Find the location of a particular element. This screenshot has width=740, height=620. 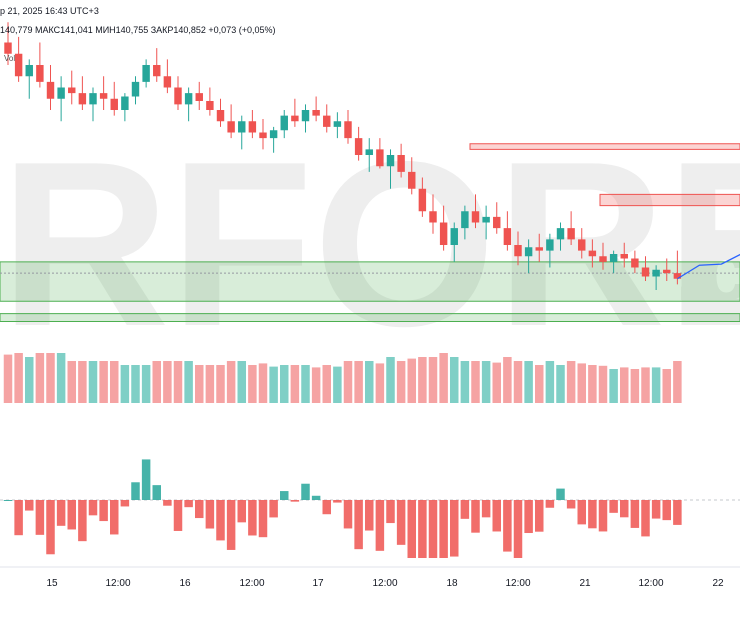

time-tick-label: 12:00 is located at coordinates (251, 583).